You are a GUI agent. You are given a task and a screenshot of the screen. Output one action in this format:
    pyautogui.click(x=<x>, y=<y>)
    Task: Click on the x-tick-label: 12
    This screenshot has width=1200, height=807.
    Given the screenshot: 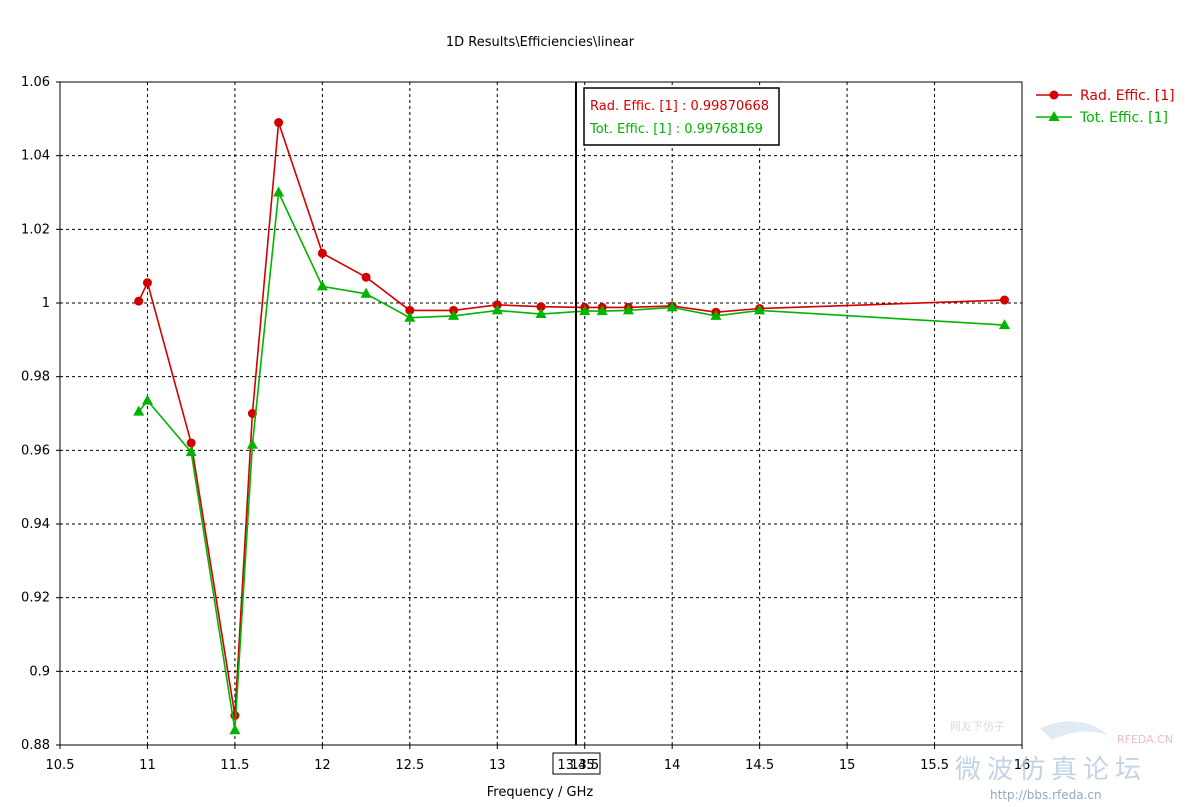 What is the action you would take?
    pyautogui.click(x=322, y=765)
    